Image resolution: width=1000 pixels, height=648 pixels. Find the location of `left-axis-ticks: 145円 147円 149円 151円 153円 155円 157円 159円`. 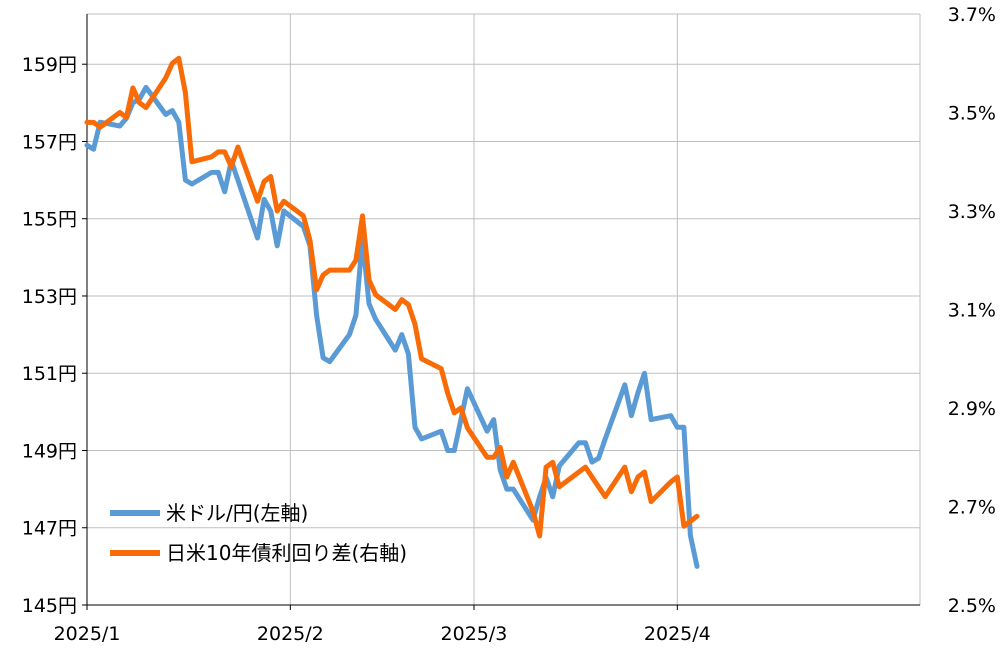

left-axis-ticks: 145円 147円 149円 151円 153円 155円 157円 159円 is located at coordinates (54, 335).